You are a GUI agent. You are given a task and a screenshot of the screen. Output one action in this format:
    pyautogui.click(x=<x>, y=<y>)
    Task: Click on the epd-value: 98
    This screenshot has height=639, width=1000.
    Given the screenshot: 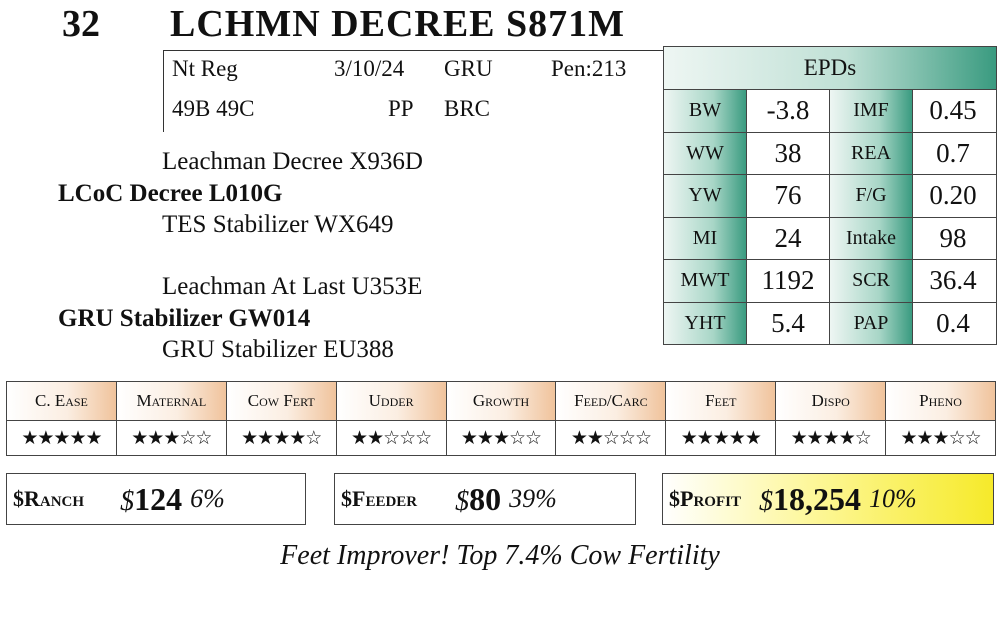 What is the action you would take?
    pyautogui.click(x=953, y=237)
    